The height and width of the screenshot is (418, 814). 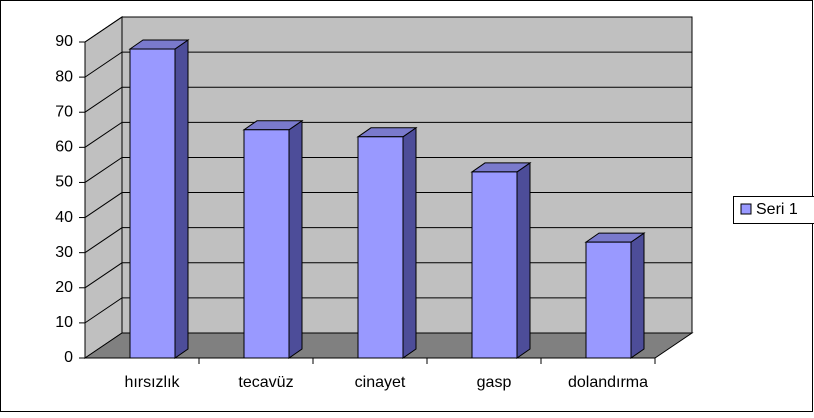 What do you see at coordinates (64, 217) in the screenshot?
I see `y-tick-label: 40` at bounding box center [64, 217].